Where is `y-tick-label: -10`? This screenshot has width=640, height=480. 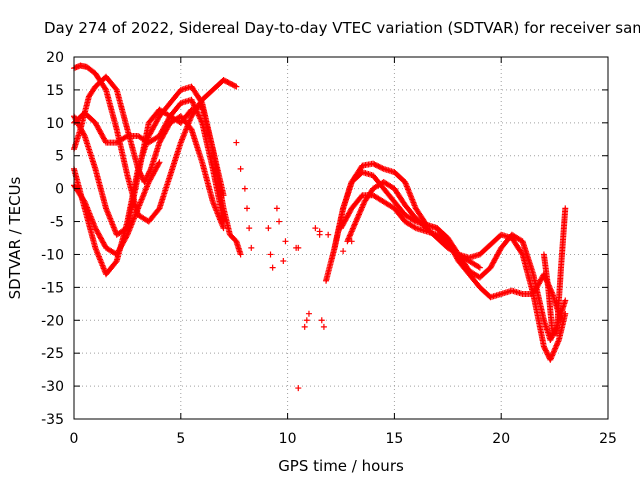
y-tick-label: -10 is located at coordinates (52, 255).